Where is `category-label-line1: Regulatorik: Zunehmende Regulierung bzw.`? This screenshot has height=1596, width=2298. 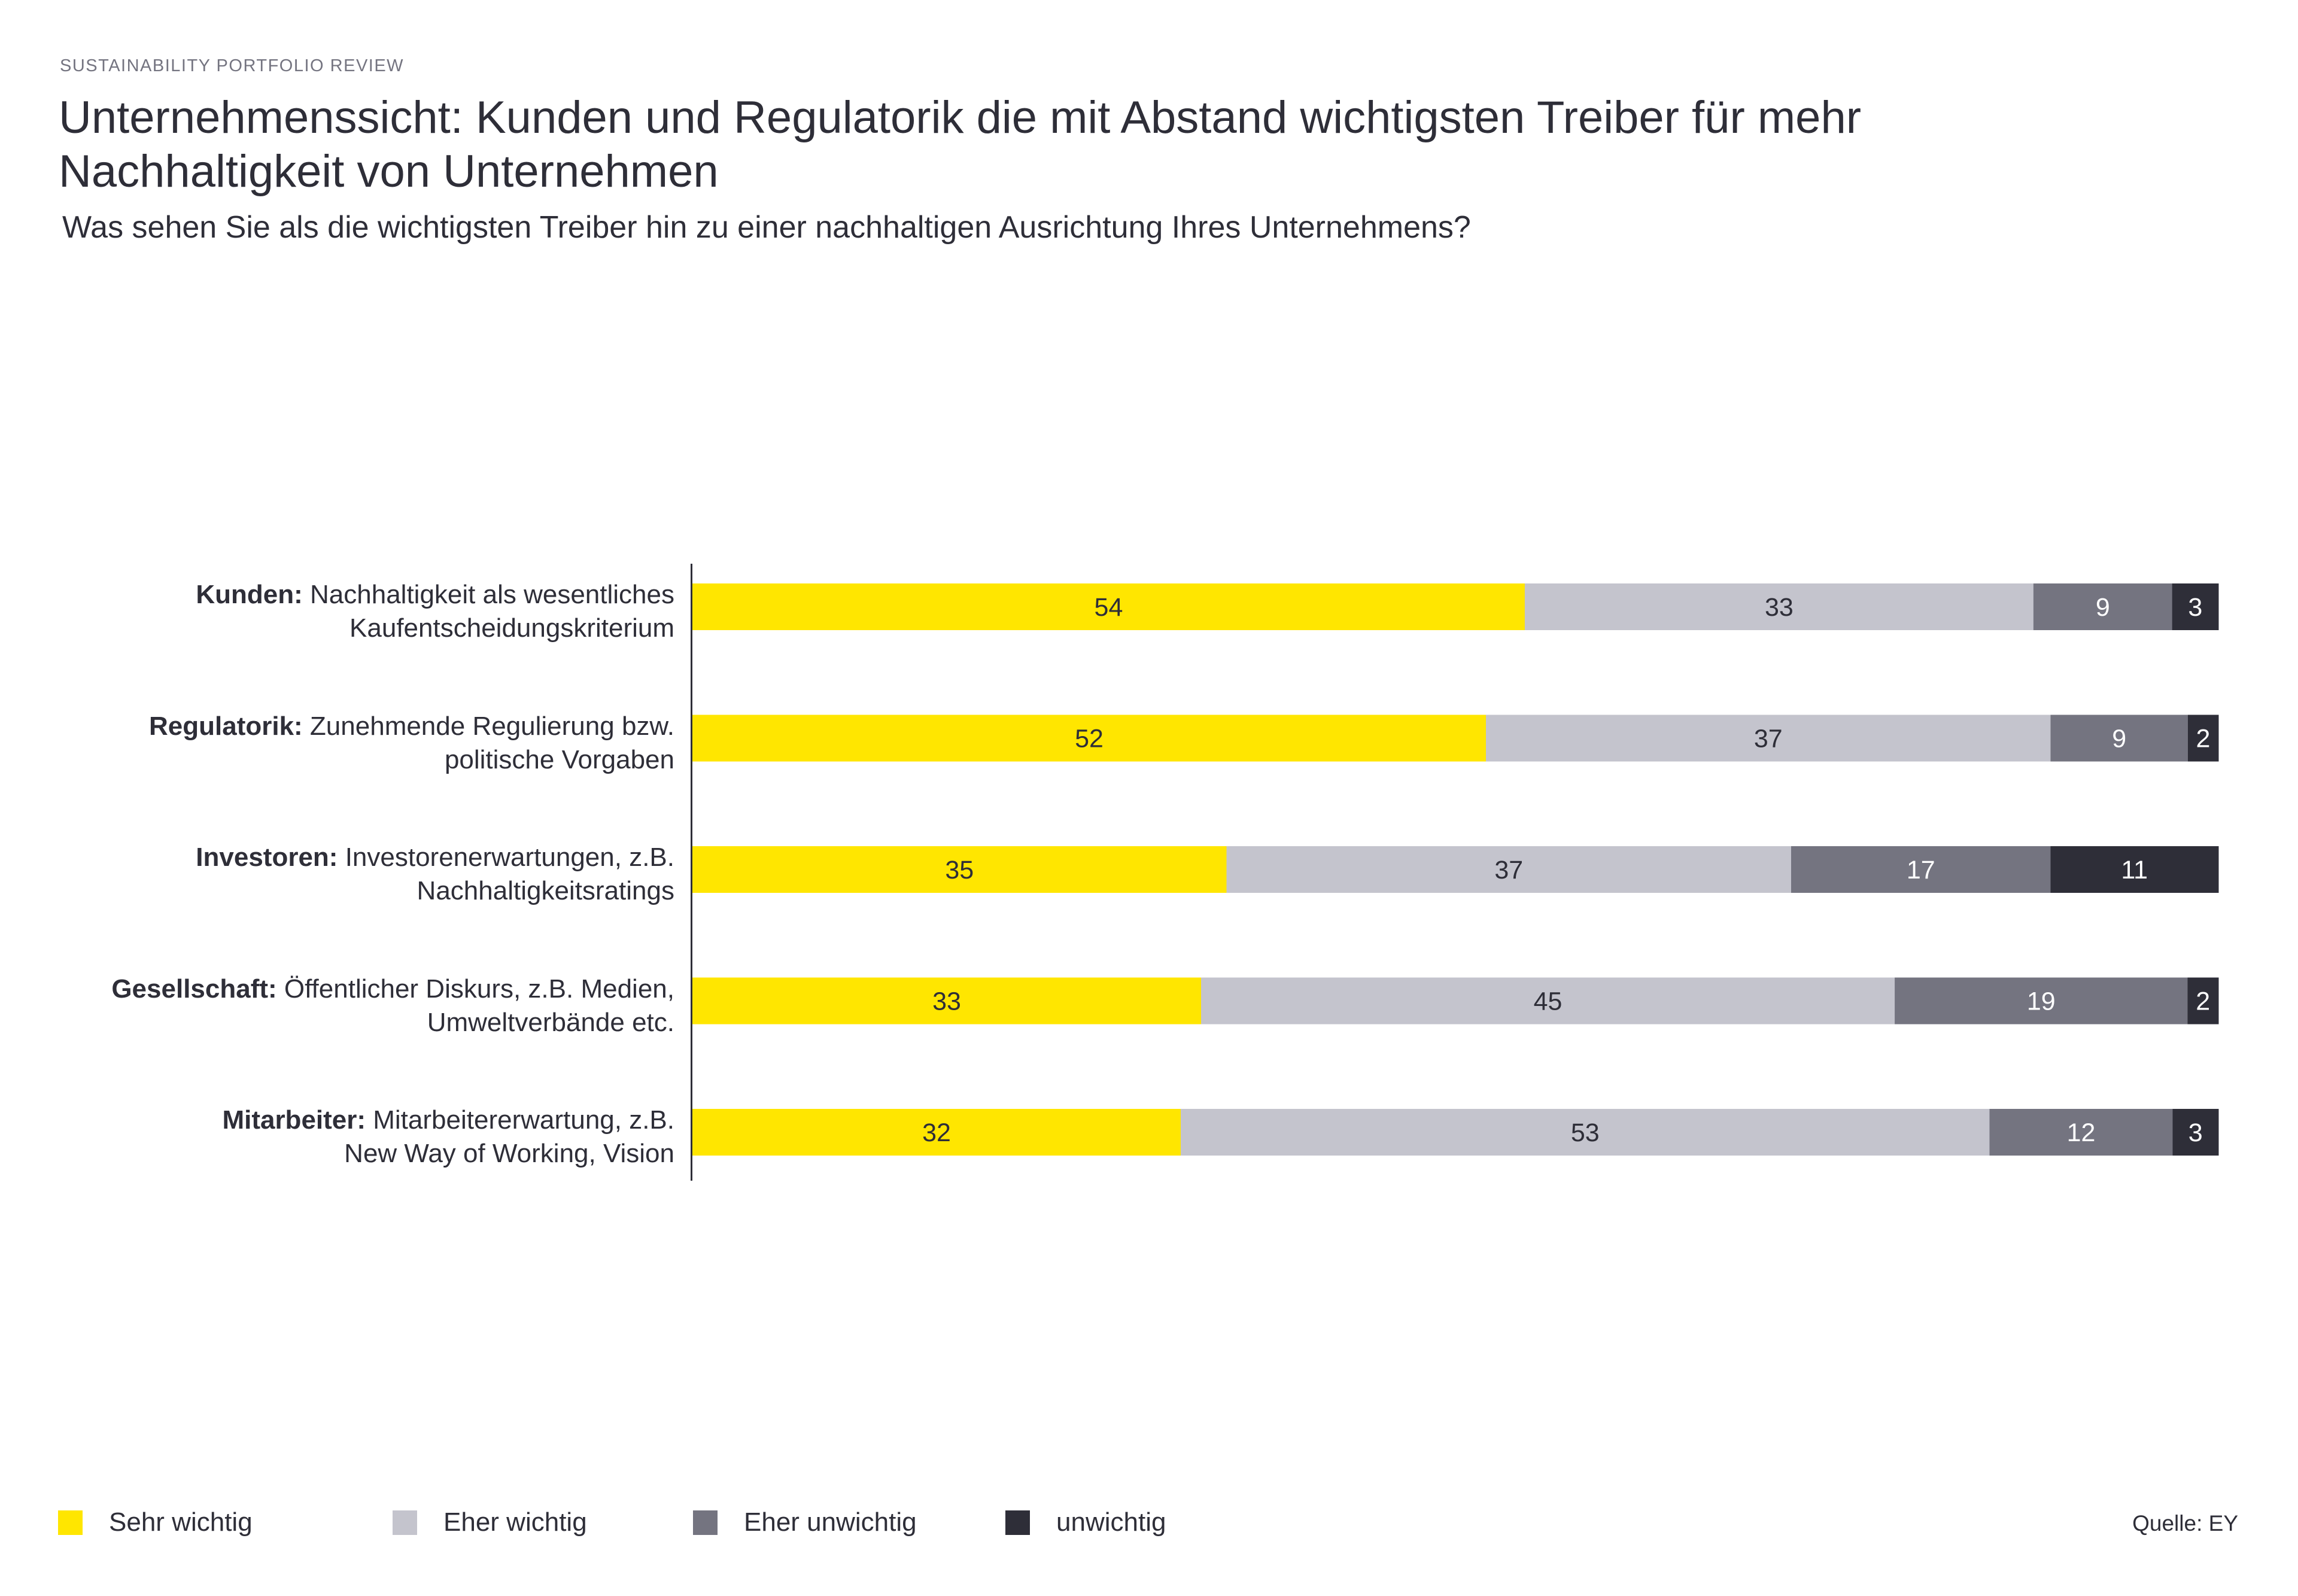 category-label-line1: Regulatorik: Zunehmende Regulierung bzw. is located at coordinates (345, 726).